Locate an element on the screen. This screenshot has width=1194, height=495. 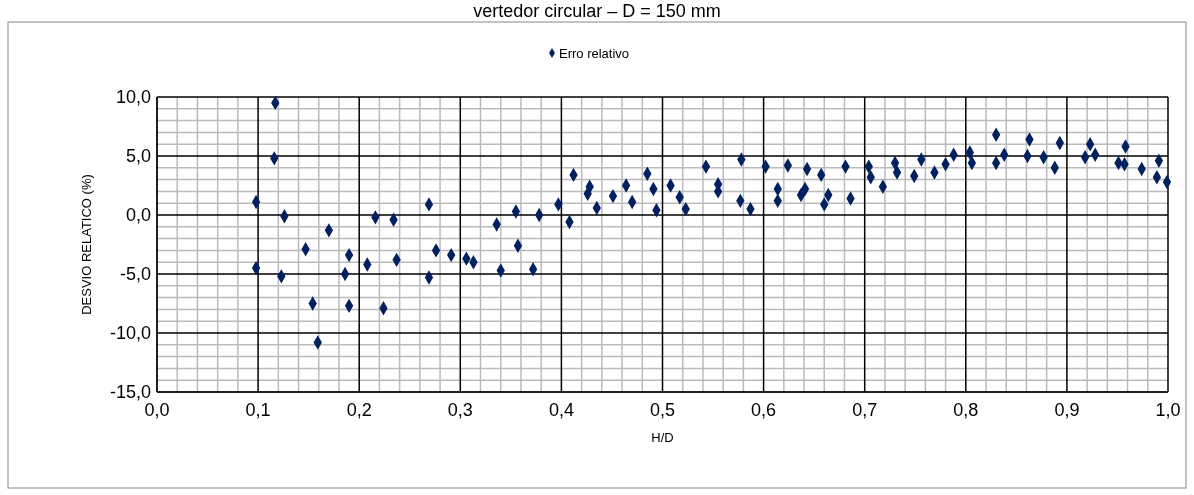
x-tick-label: 0,0 is located at coordinates (157, 410).